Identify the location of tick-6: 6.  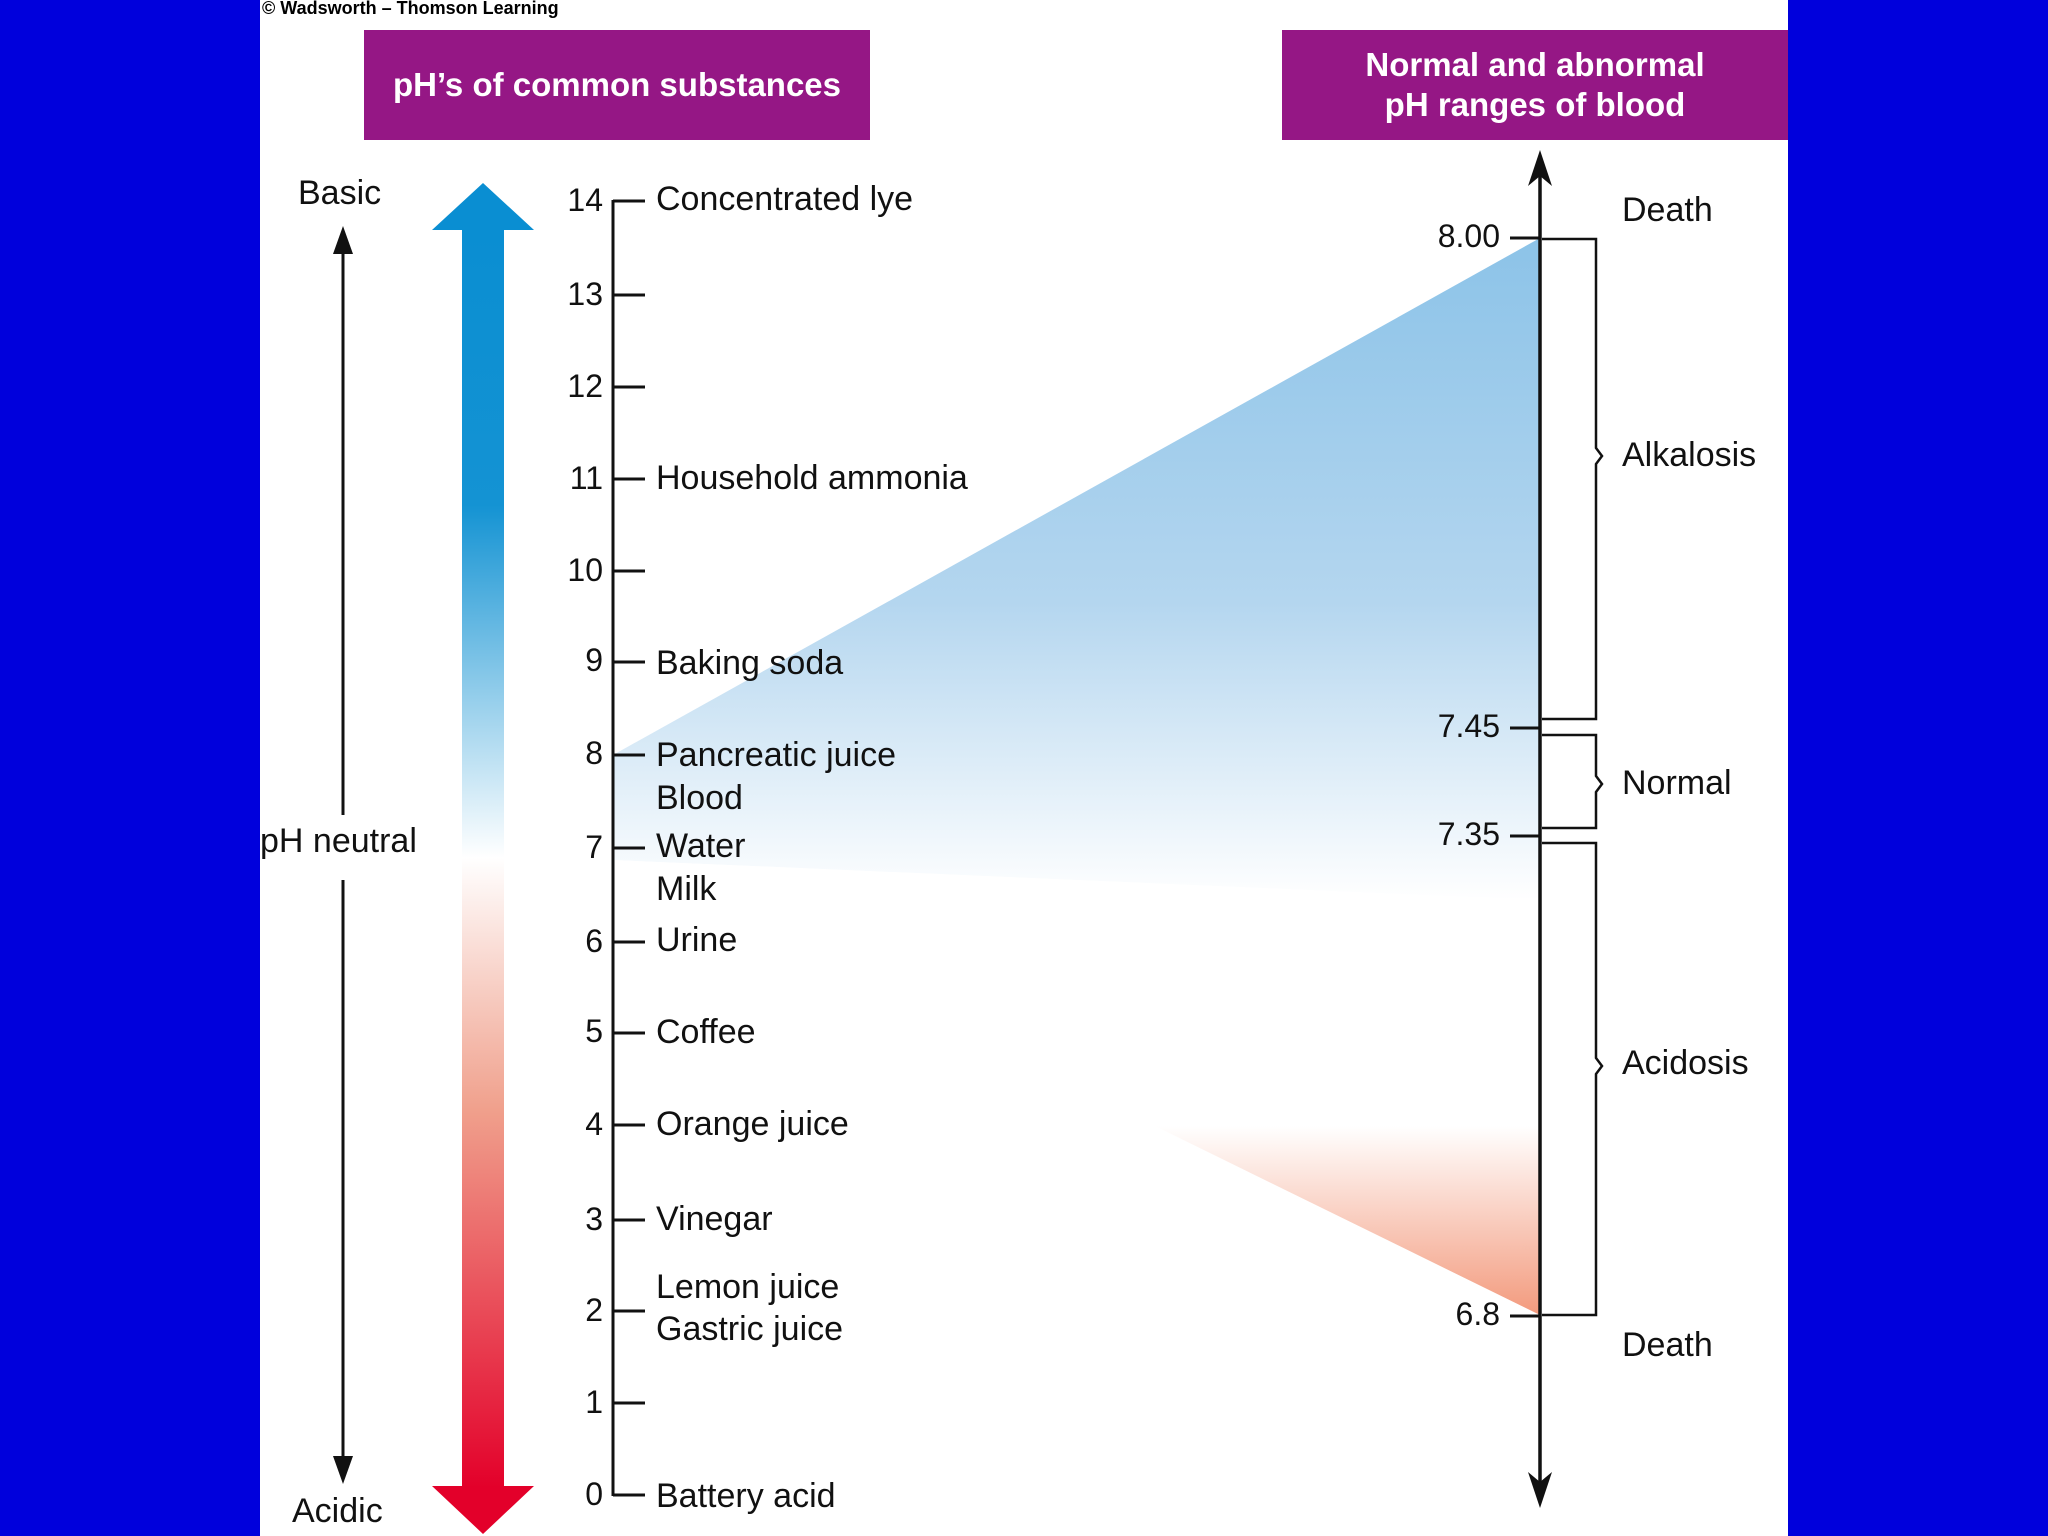
(594, 941).